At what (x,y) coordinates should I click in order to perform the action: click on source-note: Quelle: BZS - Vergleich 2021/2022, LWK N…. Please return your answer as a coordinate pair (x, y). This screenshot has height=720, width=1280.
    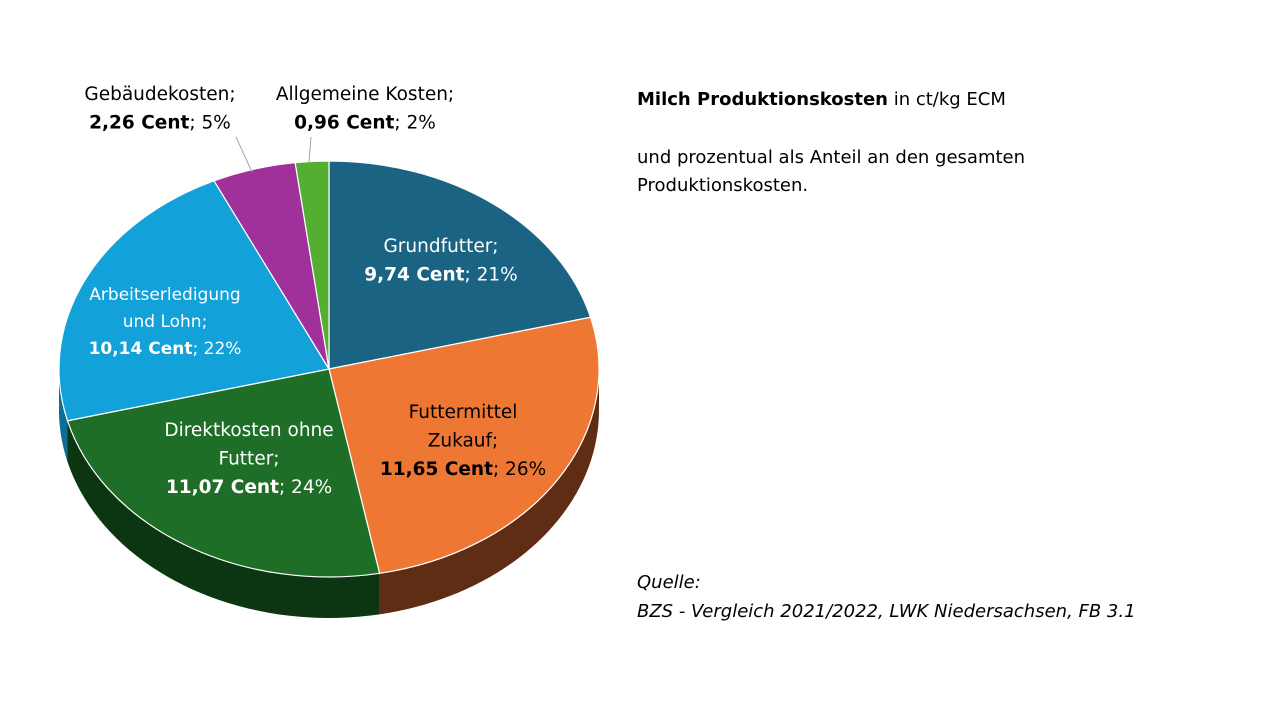
    Looking at the image, I should click on (886, 597).